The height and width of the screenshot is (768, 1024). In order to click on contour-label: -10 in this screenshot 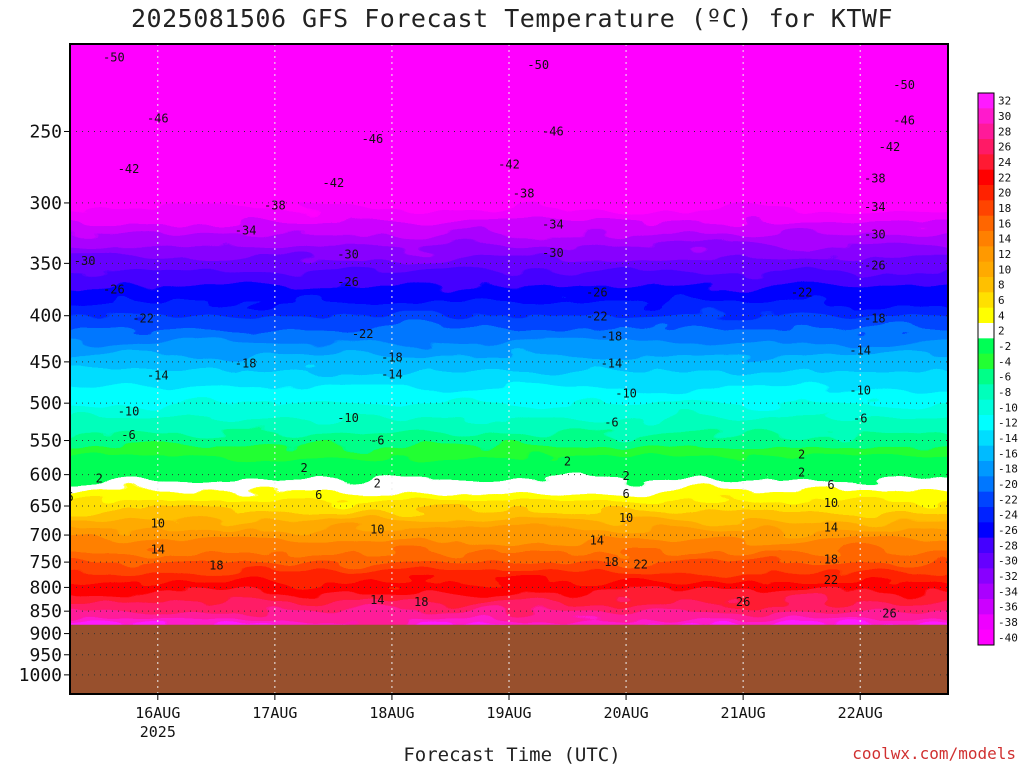, I will do `click(626, 394)`.